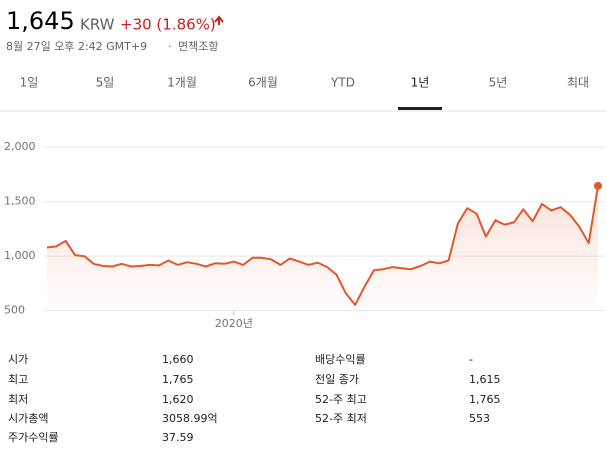  Describe the element at coordinates (40, 21) in the screenshot. I see `price: 1,645` at that location.